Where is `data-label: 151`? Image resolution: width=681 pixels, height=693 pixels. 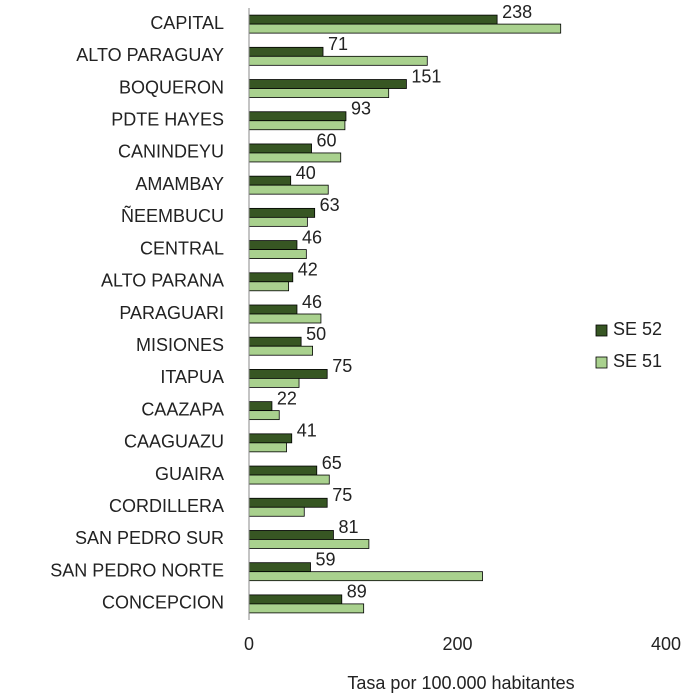
data-label: 151 is located at coordinates (426, 76).